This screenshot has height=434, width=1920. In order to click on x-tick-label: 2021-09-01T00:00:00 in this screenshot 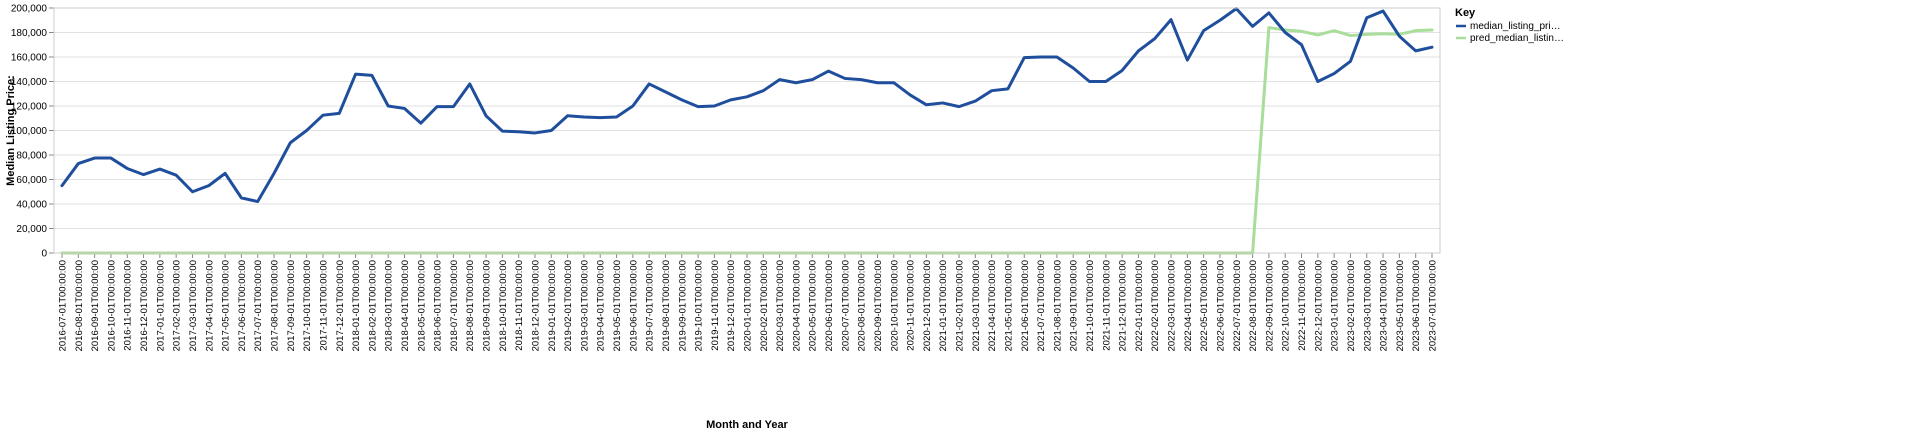, I will do `click(1074, 305)`.